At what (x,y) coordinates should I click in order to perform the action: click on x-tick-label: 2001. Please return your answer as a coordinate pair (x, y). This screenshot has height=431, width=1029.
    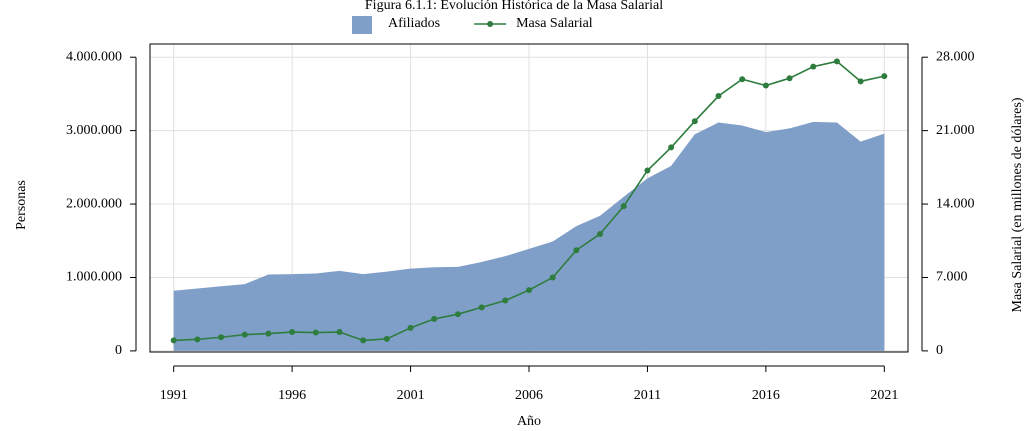
    Looking at the image, I should click on (411, 395).